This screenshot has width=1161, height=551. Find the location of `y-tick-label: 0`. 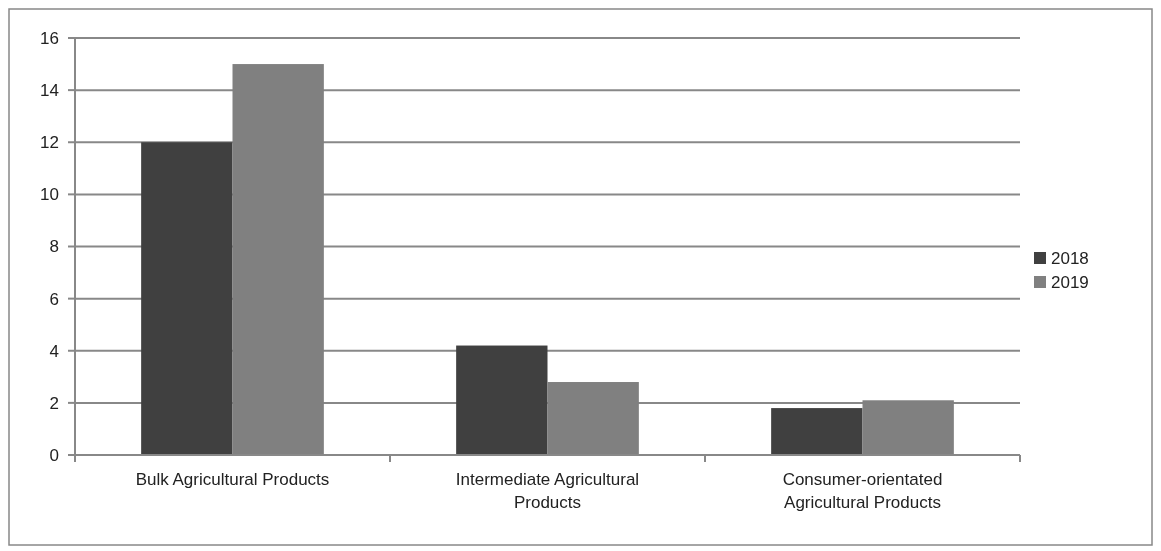

y-tick-label: 0 is located at coordinates (54, 455).